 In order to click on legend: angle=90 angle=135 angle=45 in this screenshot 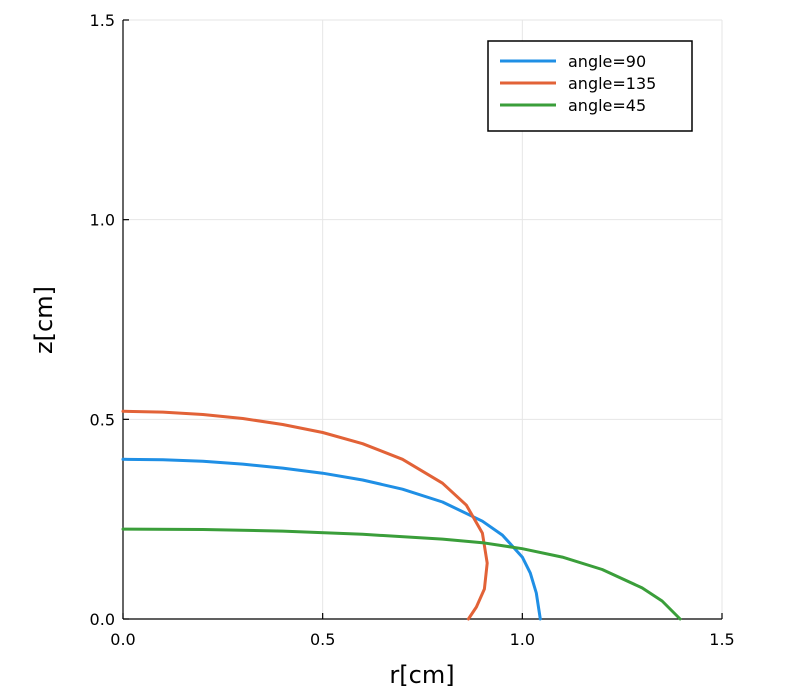, I will do `click(590, 86)`.